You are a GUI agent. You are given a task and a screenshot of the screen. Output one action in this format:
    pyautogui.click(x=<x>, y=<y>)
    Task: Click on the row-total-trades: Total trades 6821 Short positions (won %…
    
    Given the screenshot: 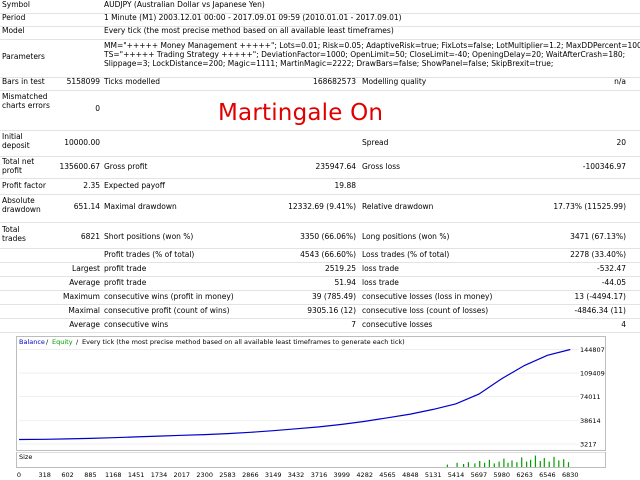 What is the action you would take?
    pyautogui.click(x=320, y=235)
    